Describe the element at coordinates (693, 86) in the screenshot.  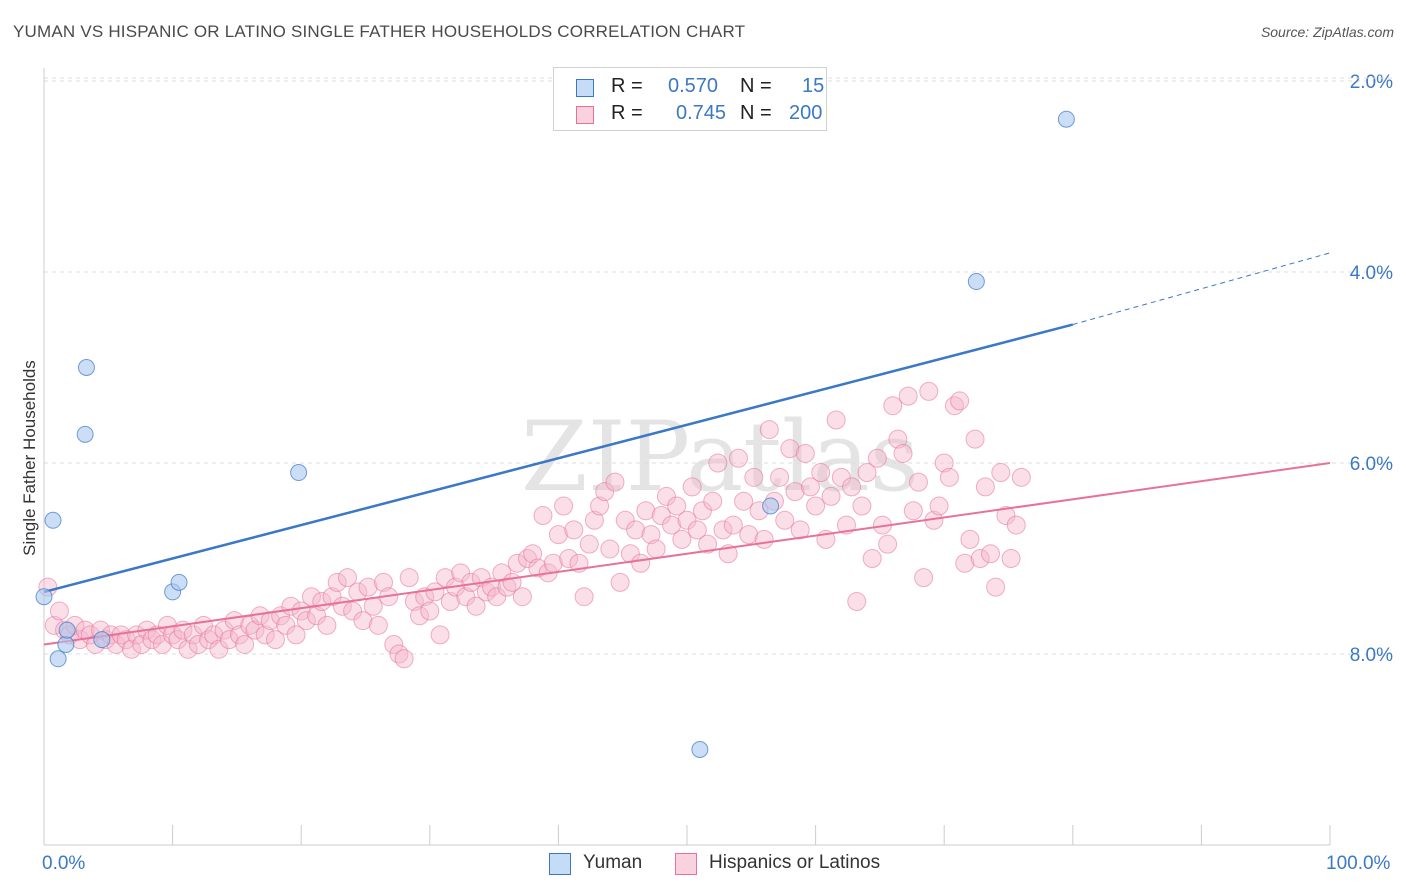
I see `legend-r-value: 0.570` at that location.